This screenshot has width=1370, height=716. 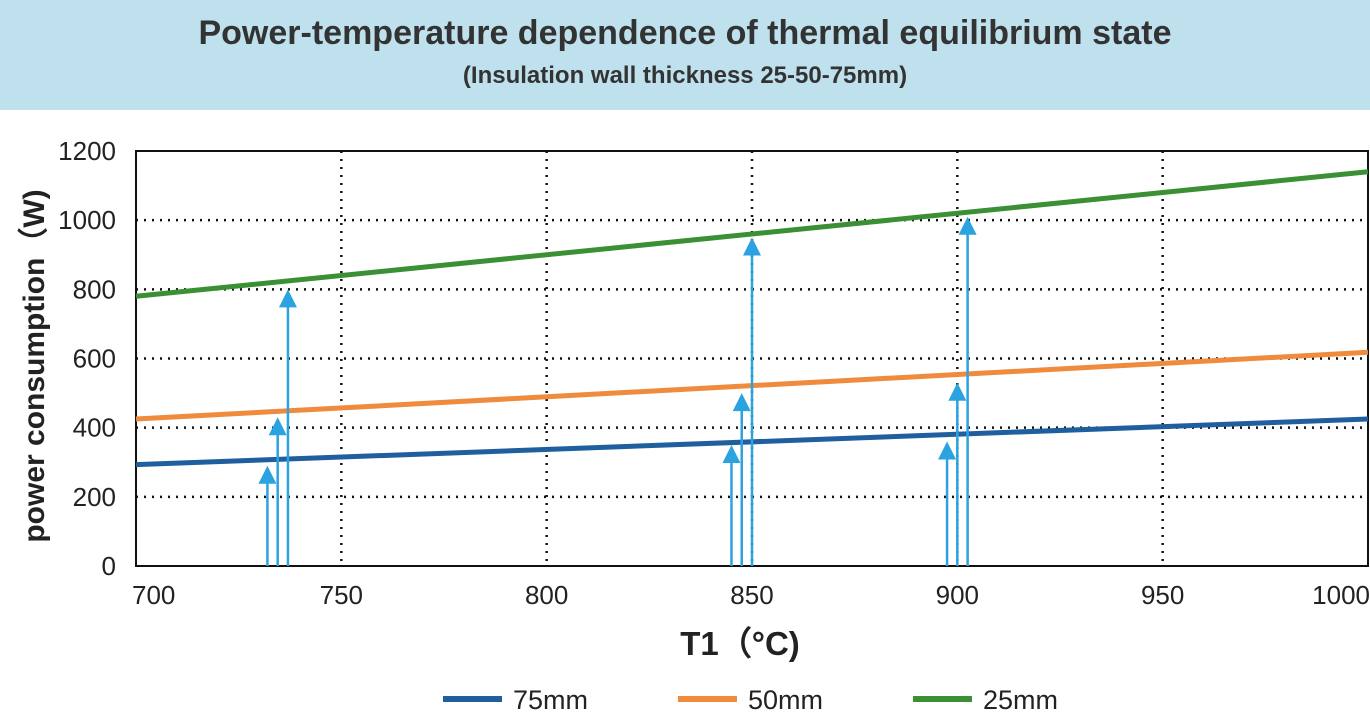 I want to click on y-tick-label: 600, so click(x=94, y=359).